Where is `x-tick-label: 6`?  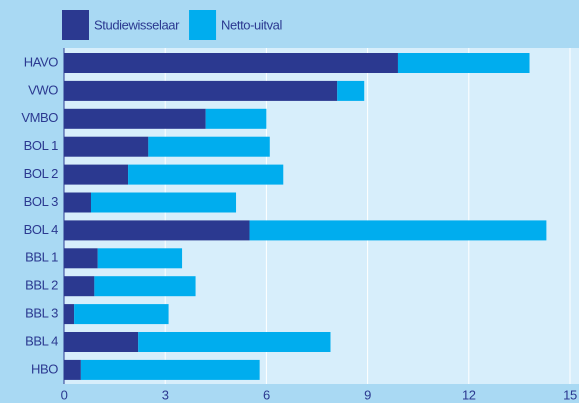
x-tick-label: 6 is located at coordinates (266, 394).